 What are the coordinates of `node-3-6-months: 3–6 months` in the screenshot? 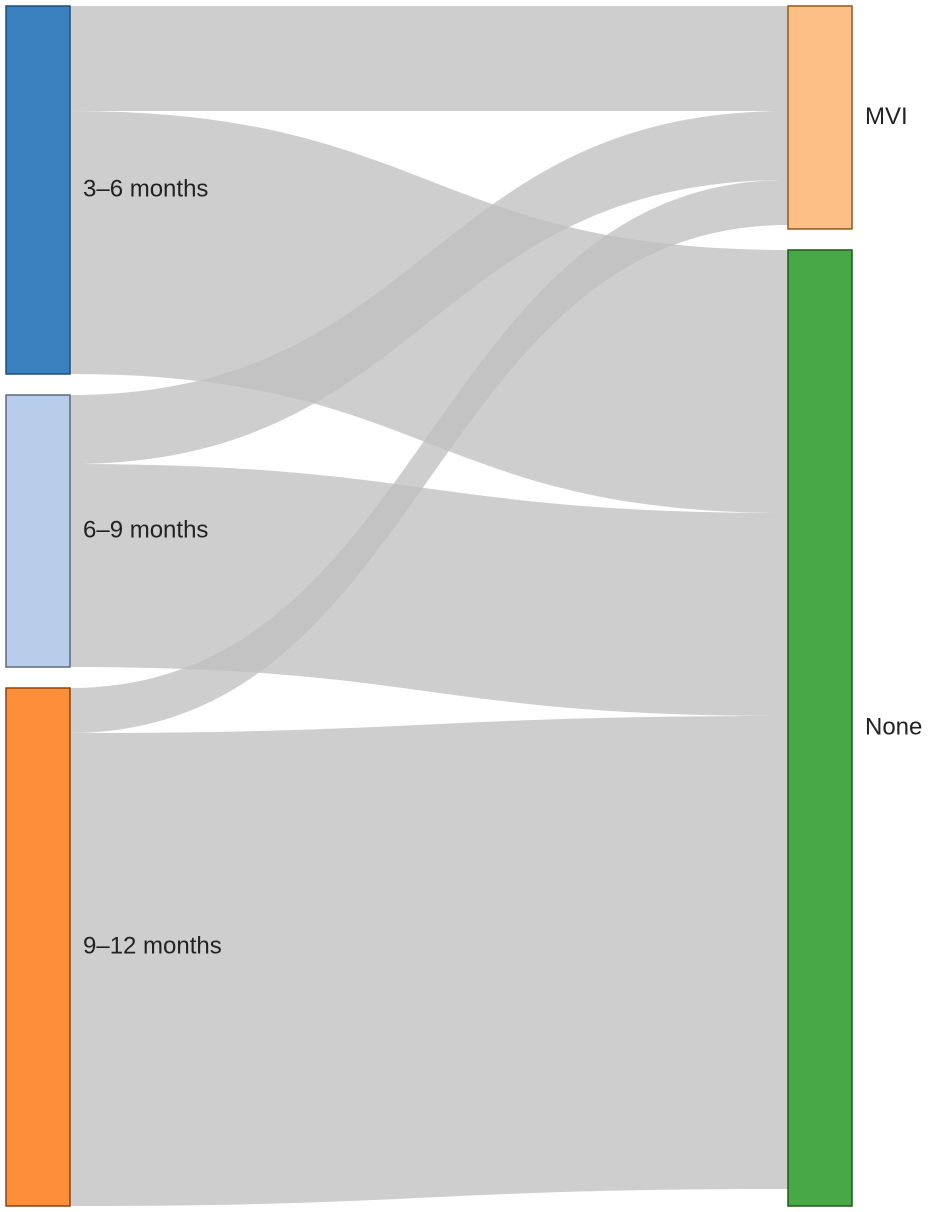 It's located at (106, 190).